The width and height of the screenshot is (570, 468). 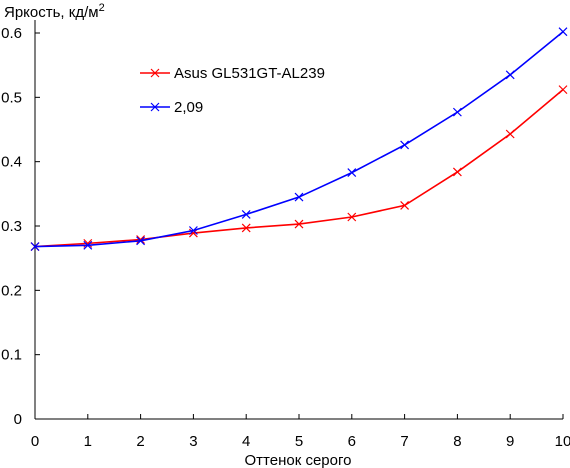 I want to click on x-tick-label: 7, so click(x=404, y=441).